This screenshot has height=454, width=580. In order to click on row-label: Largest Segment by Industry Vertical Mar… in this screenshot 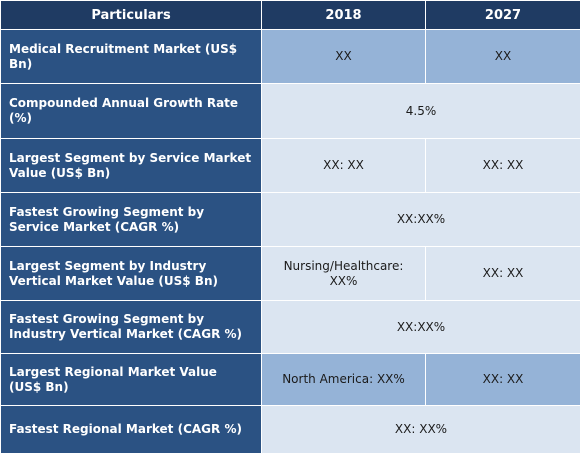, I will do `click(131, 273)`.